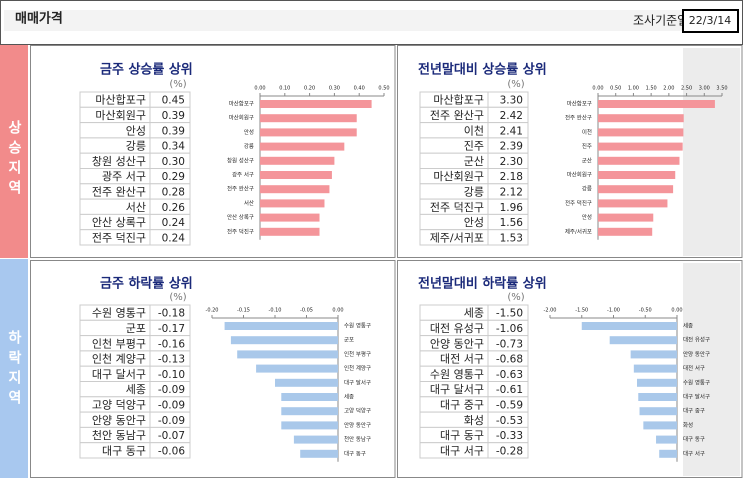 The width and height of the screenshot is (743, 478). What do you see at coordinates (587, 217) in the screenshot?
I see `bar-label: 안성` at bounding box center [587, 217].